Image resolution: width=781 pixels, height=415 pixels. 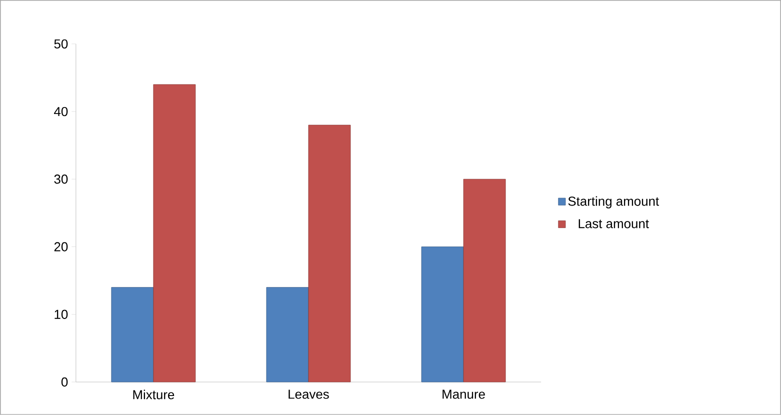 I want to click on y-tick-label: 0, so click(x=64, y=382).